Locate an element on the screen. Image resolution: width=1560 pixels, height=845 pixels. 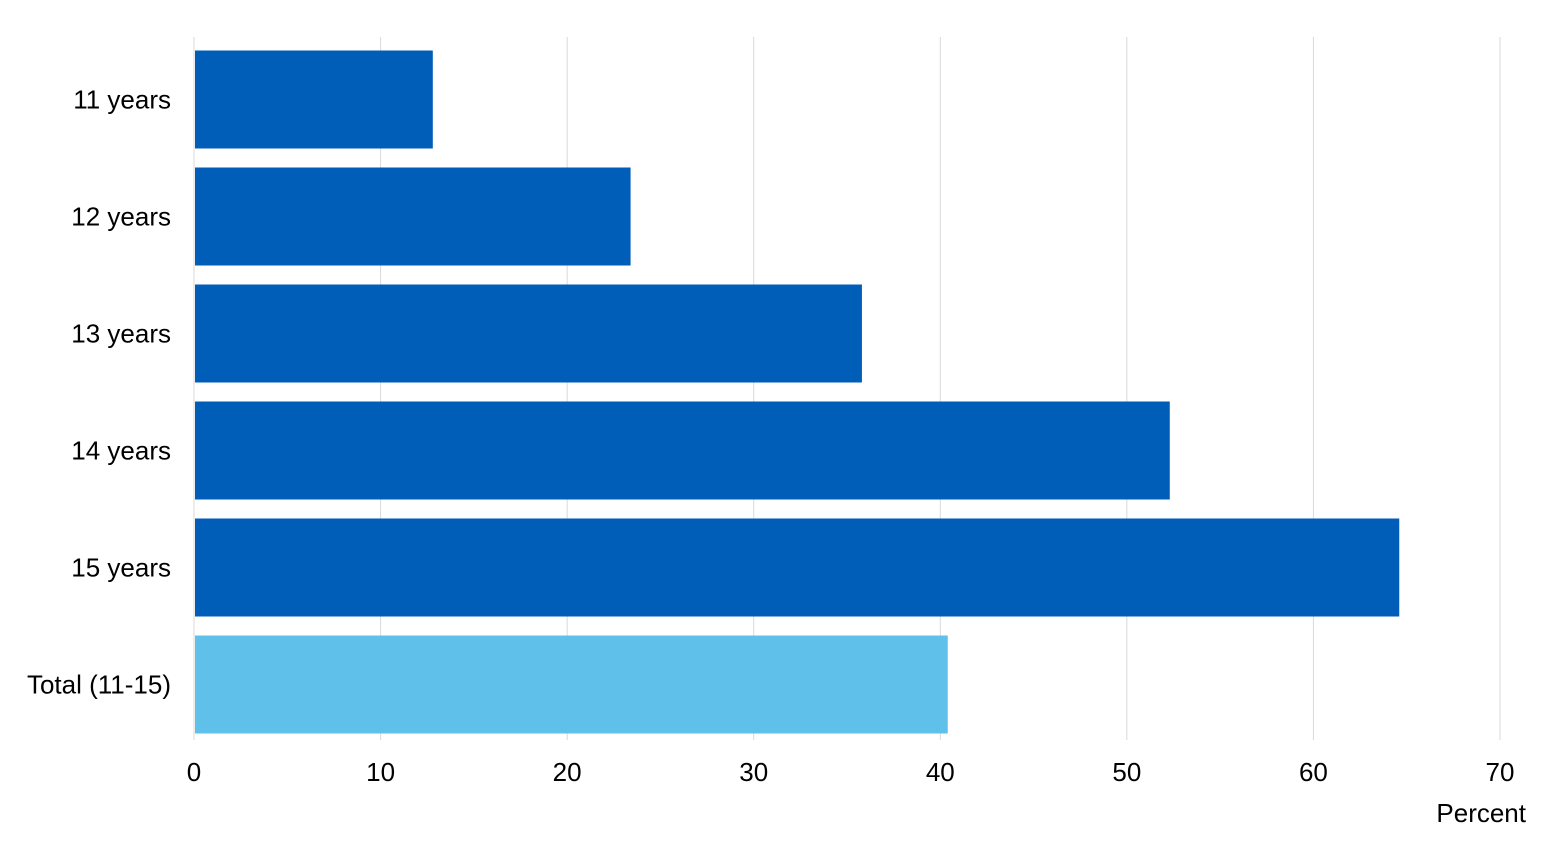
x-tick-label: 60 is located at coordinates (1313, 772).